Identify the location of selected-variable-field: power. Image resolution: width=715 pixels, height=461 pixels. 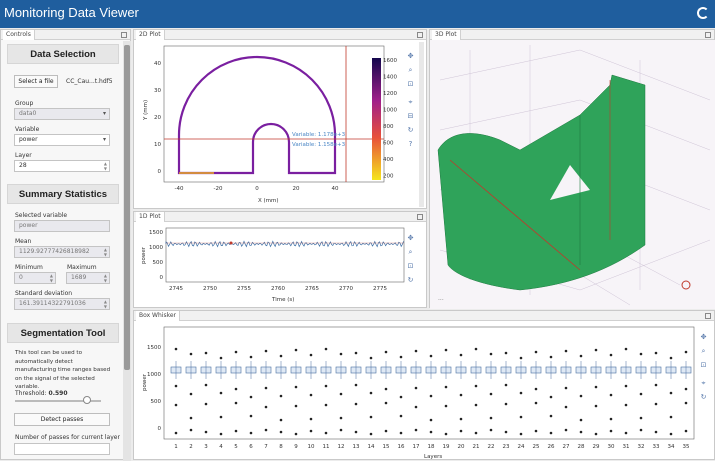
(62, 226).